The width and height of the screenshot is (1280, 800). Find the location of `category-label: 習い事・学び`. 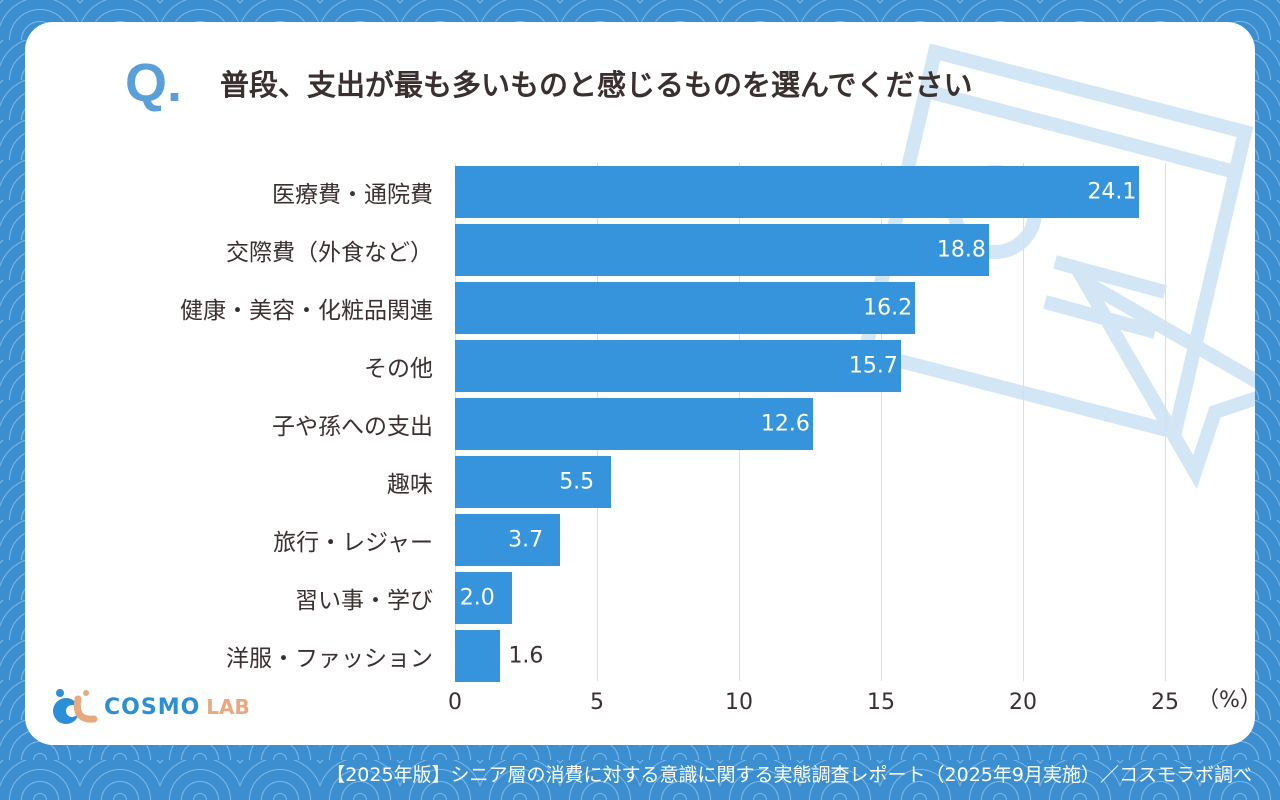

category-label: 習い事・学び is located at coordinates (364, 601).